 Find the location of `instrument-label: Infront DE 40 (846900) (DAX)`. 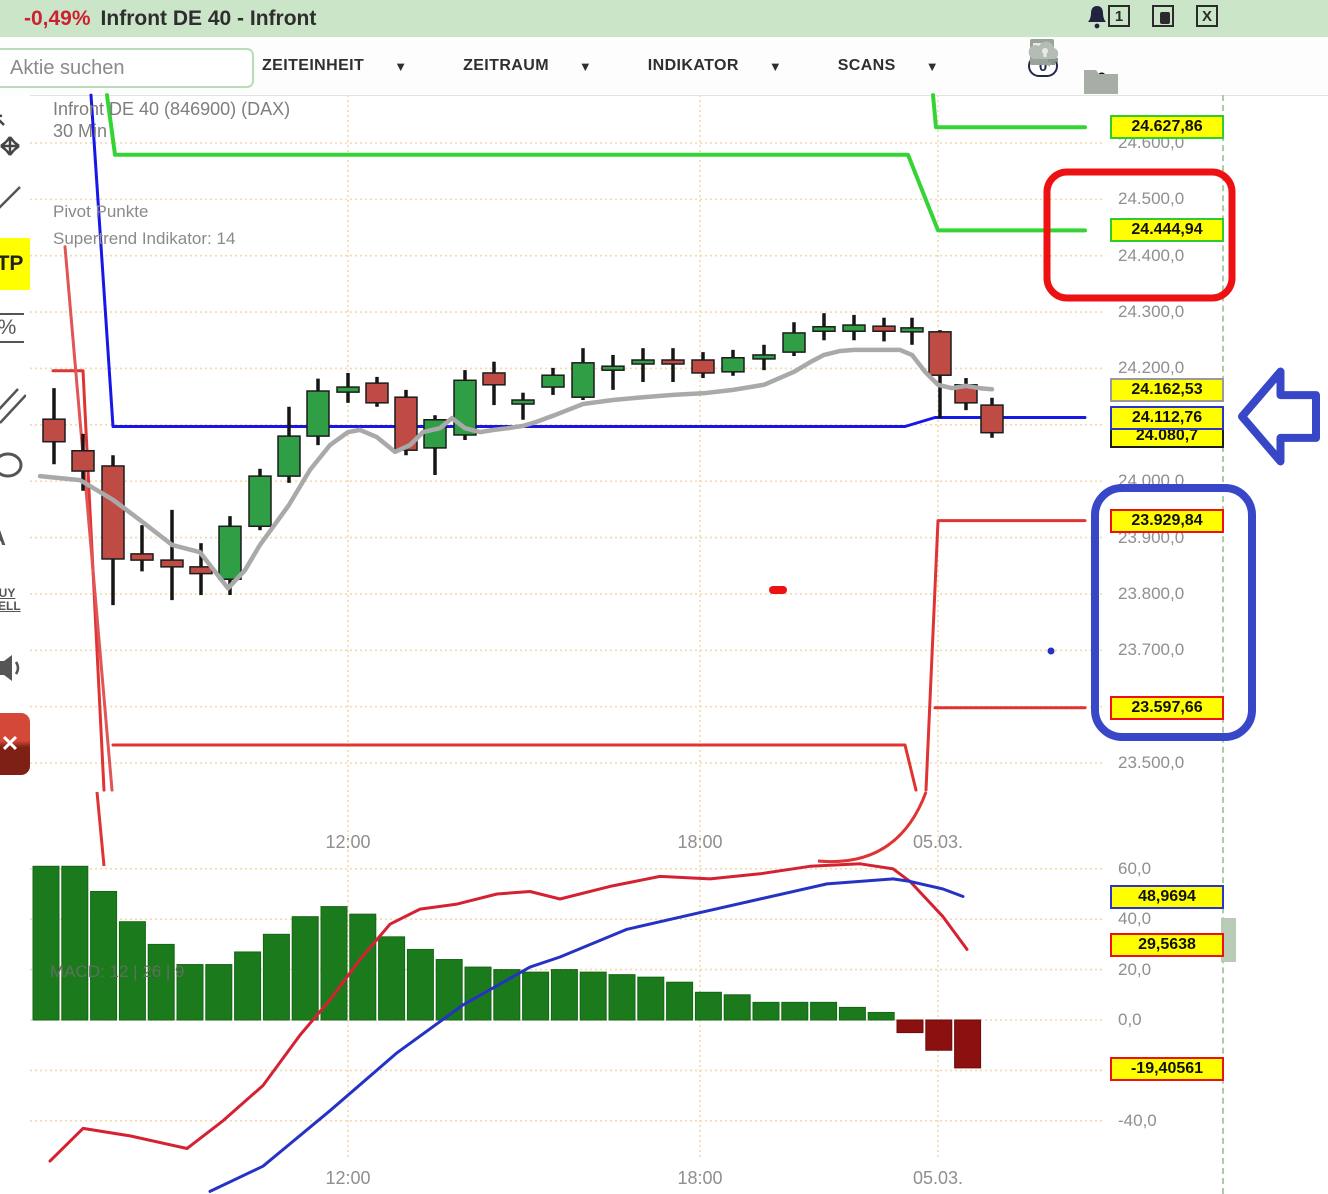

instrument-label: Infront DE 40 (846900) (DAX) is located at coordinates (172, 109).